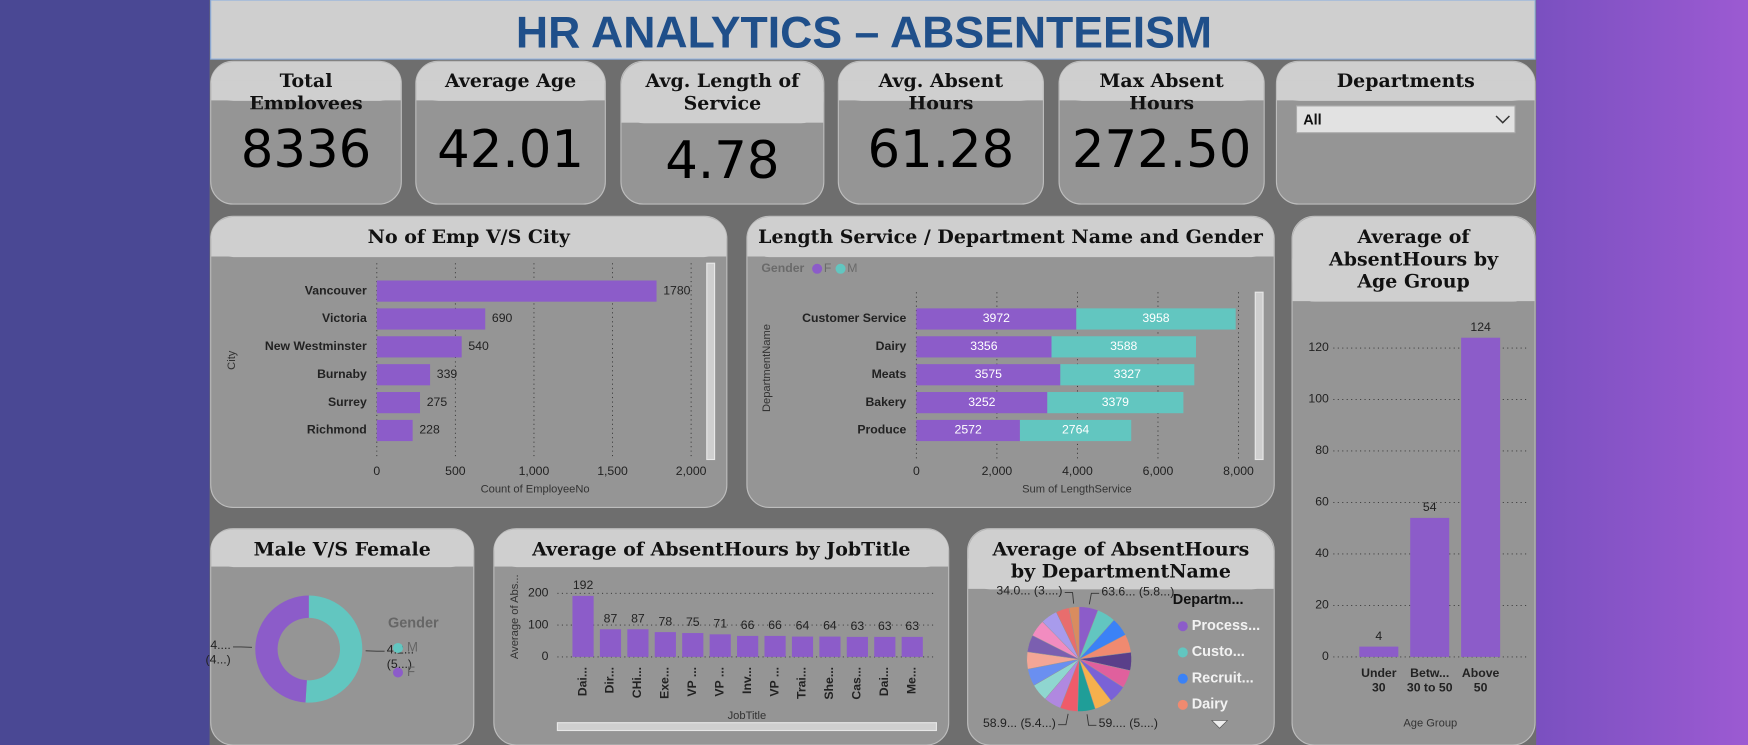  What do you see at coordinates (854, 318) in the screenshot?
I see `y-tick-label: Customer Service` at bounding box center [854, 318].